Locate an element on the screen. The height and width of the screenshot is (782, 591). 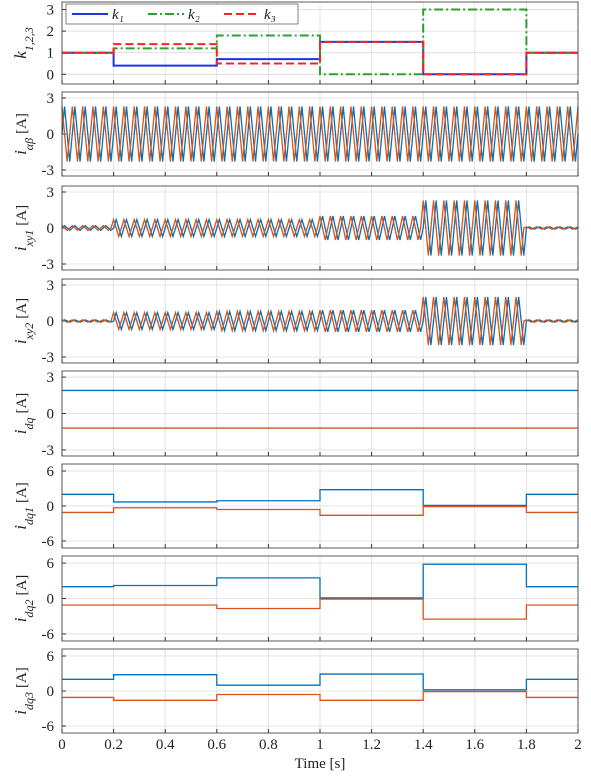
y-label-symbol: k is located at coordinates (20, 55).